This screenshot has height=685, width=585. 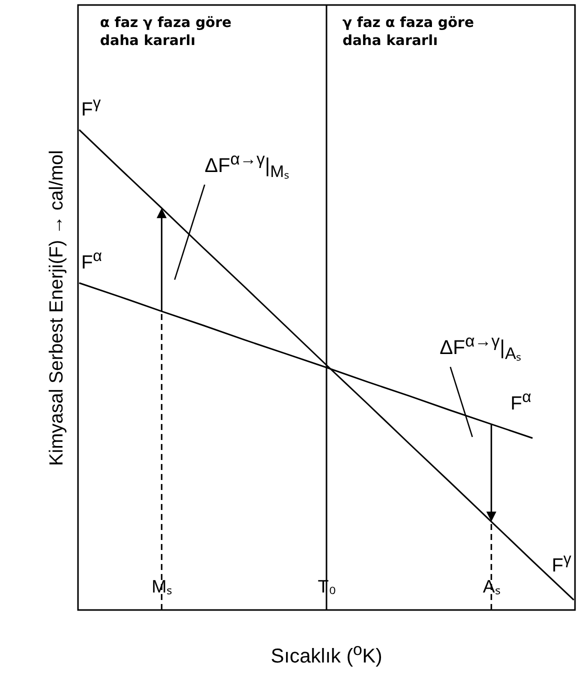 I want to click on x-tick-label: Mₛ, so click(x=162, y=586).